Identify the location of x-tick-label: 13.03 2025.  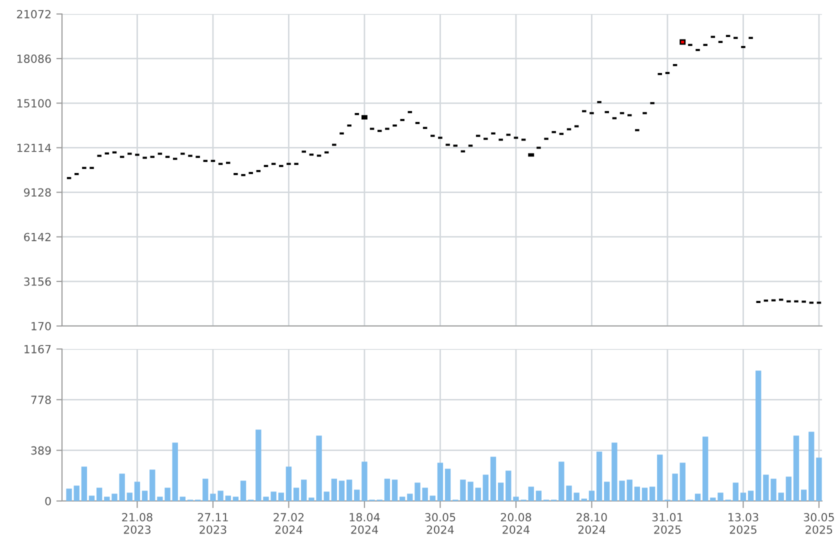
(743, 523).